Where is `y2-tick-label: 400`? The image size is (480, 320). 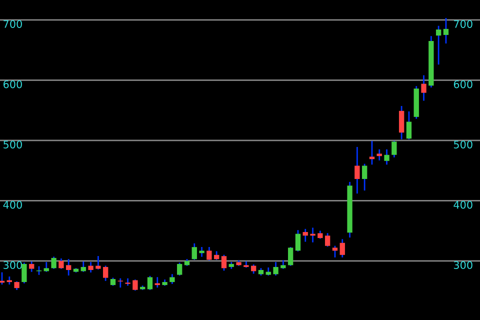 y2-tick-label: 400 is located at coordinates (463, 204).